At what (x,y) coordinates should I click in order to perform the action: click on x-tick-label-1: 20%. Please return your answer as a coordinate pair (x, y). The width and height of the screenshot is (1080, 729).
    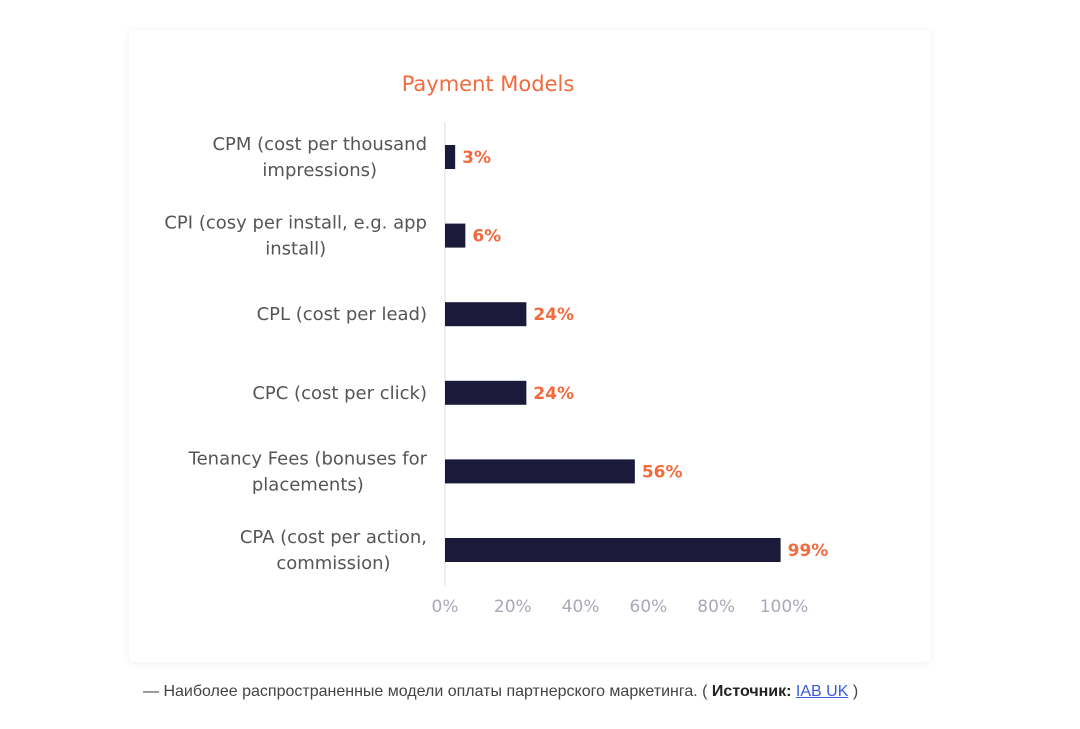
    Looking at the image, I should click on (513, 607).